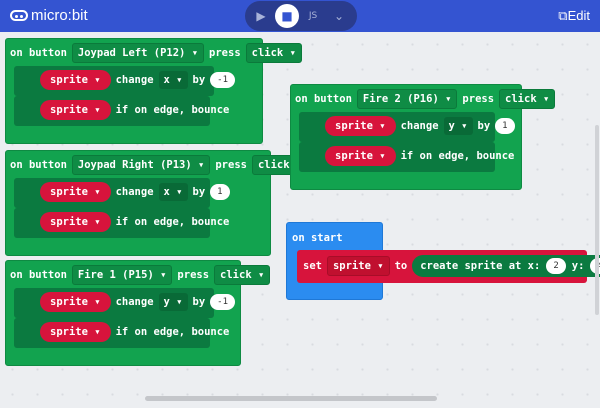 This screenshot has width=600, height=408. I want to click on edit-button: ⧉Edit, so click(574, 16).